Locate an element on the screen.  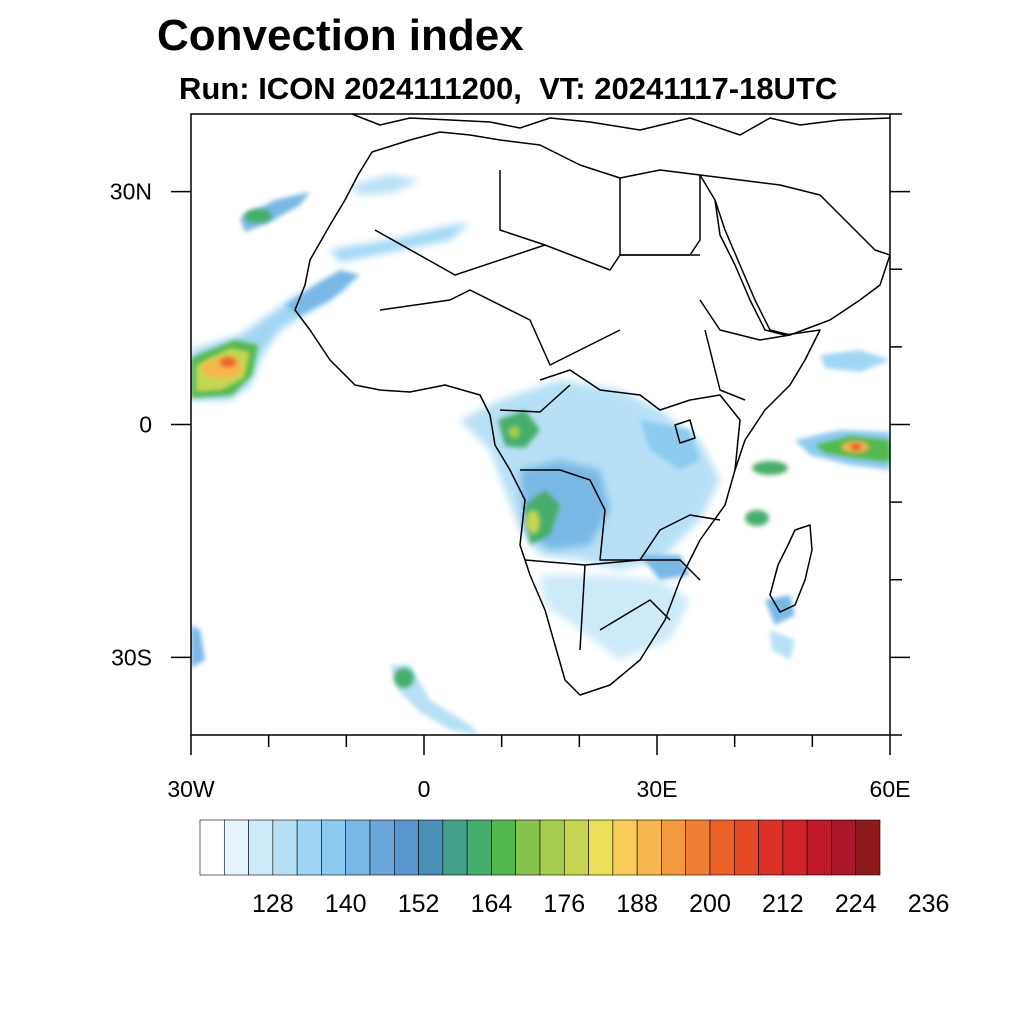
colorbar-label: 212 is located at coordinates (783, 904).